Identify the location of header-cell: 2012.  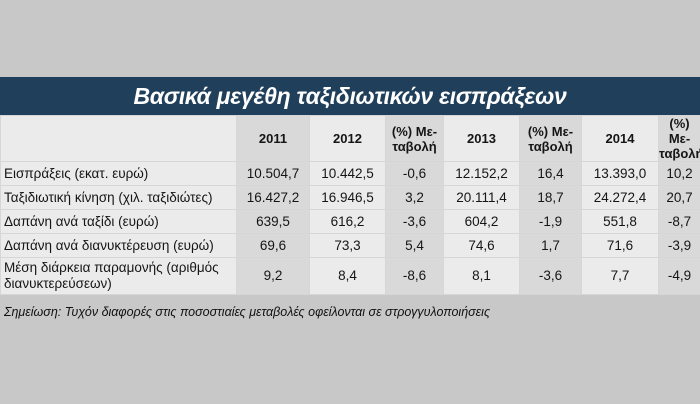
(347, 138).